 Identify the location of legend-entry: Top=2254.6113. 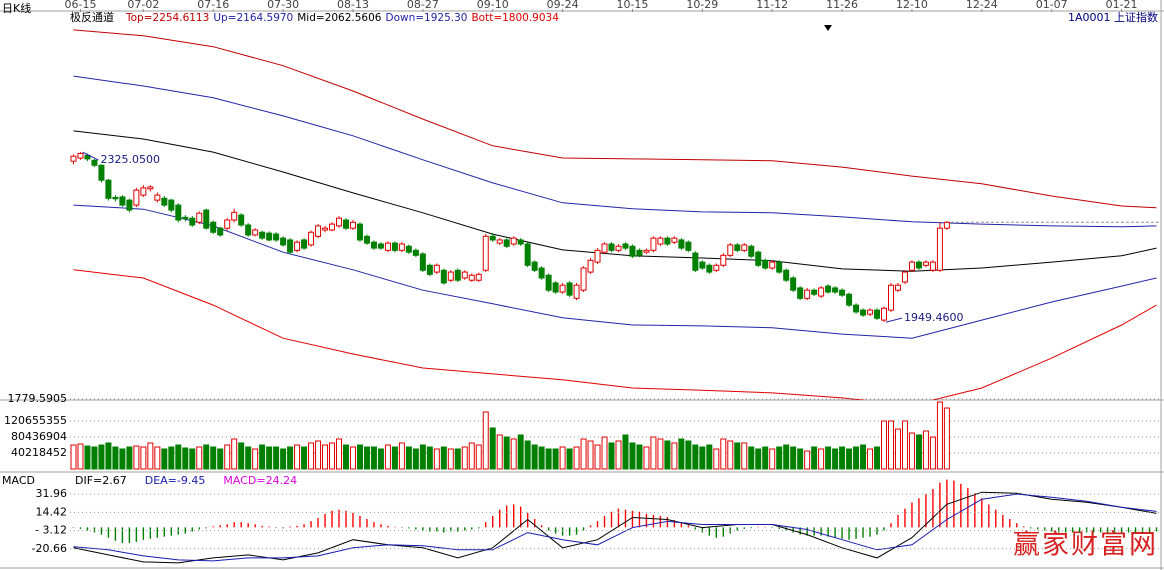
(167, 18).